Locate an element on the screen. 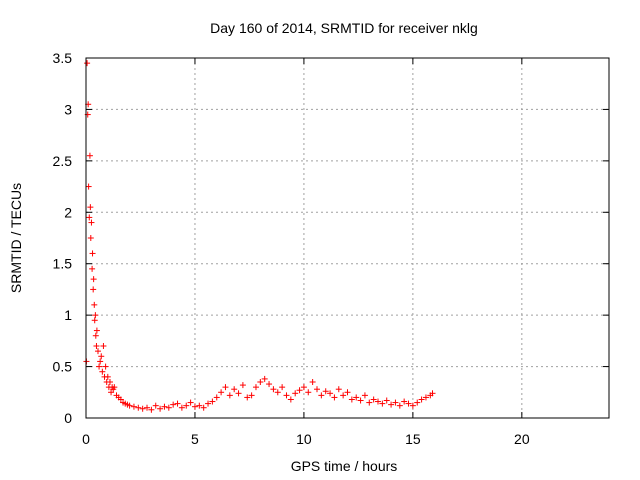 Image resolution: width=640 pixels, height=480 pixels. y-axis-label: SRMTID / TECUs is located at coordinates (16, 238).